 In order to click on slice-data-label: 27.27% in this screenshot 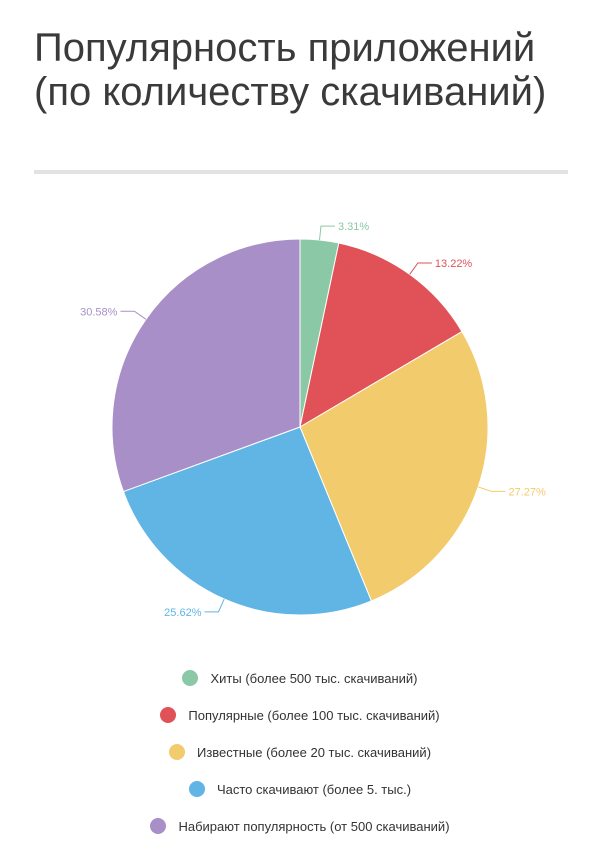, I will do `click(527, 492)`.